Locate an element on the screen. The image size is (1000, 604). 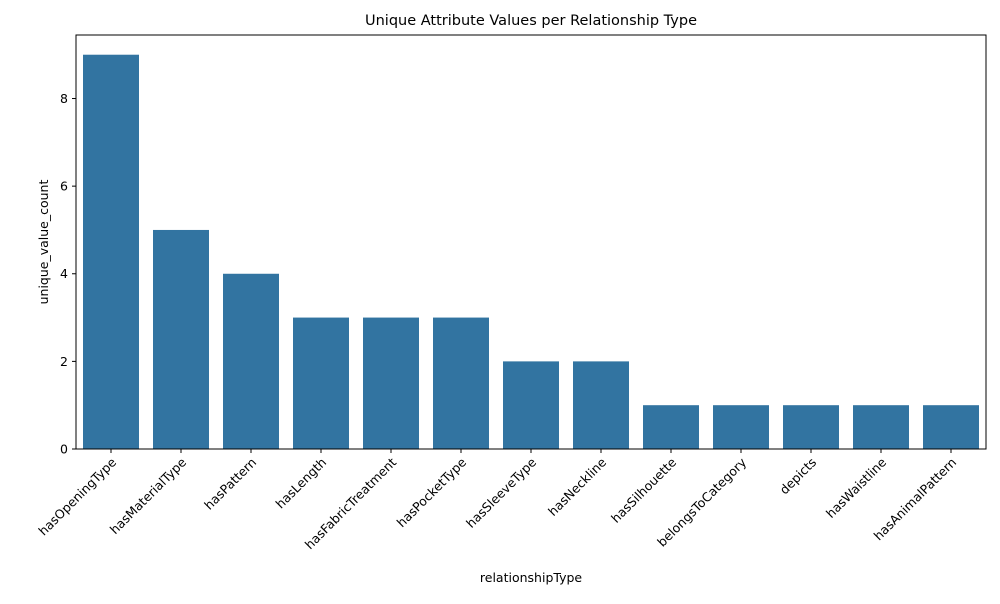
bar-hasSleeveType is located at coordinates (531, 405).